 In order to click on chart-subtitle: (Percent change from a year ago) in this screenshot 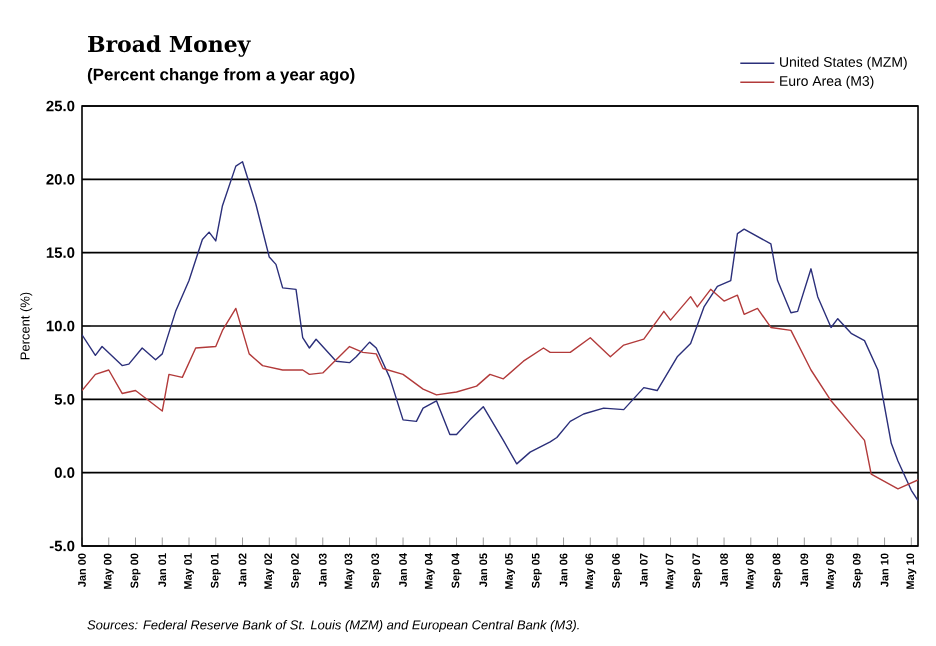, I will do `click(221, 76)`.